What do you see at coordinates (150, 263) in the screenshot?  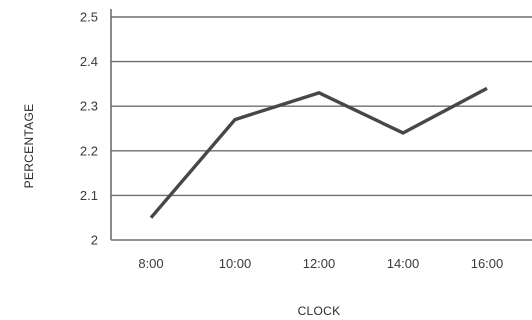 I see `x-tick-label: 8:00` at bounding box center [150, 263].